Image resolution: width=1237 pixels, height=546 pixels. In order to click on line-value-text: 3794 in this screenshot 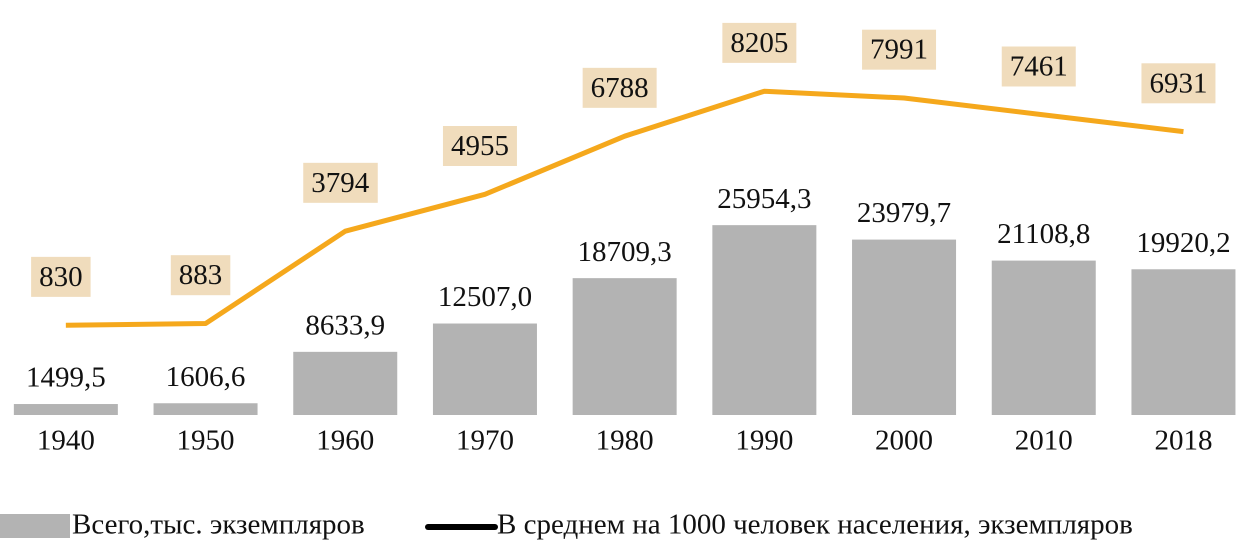, I will do `click(340, 183)`.